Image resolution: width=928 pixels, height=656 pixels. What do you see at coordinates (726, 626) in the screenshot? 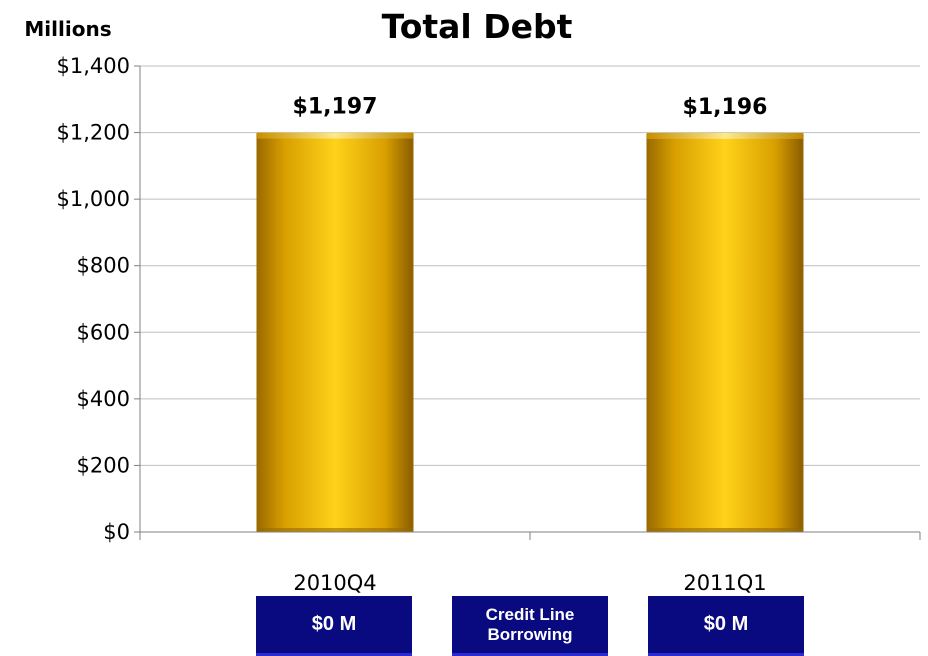
I see `credit-line-value-2011q1: $0 M` at bounding box center [726, 626].